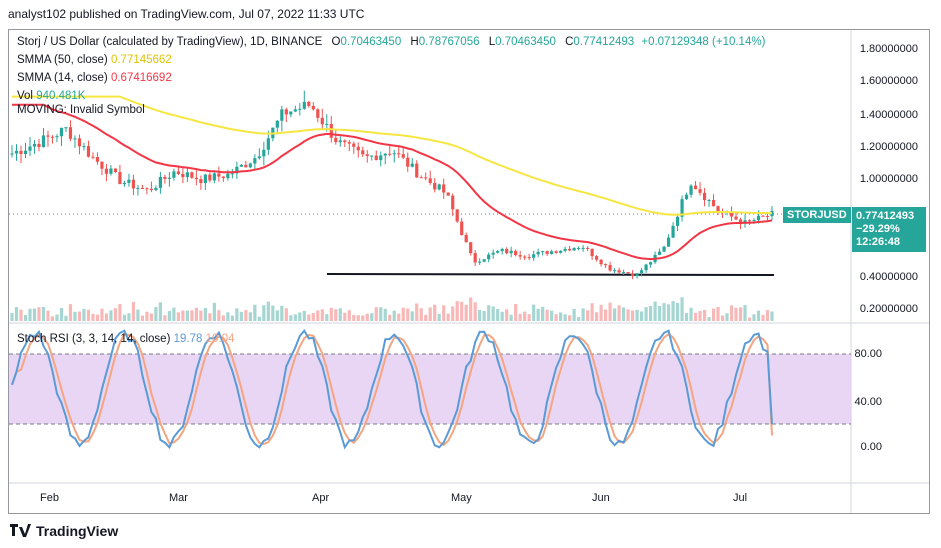  What do you see at coordinates (868, 354) in the screenshot?
I see `stoch-axis-label: 80.00` at bounding box center [868, 354].